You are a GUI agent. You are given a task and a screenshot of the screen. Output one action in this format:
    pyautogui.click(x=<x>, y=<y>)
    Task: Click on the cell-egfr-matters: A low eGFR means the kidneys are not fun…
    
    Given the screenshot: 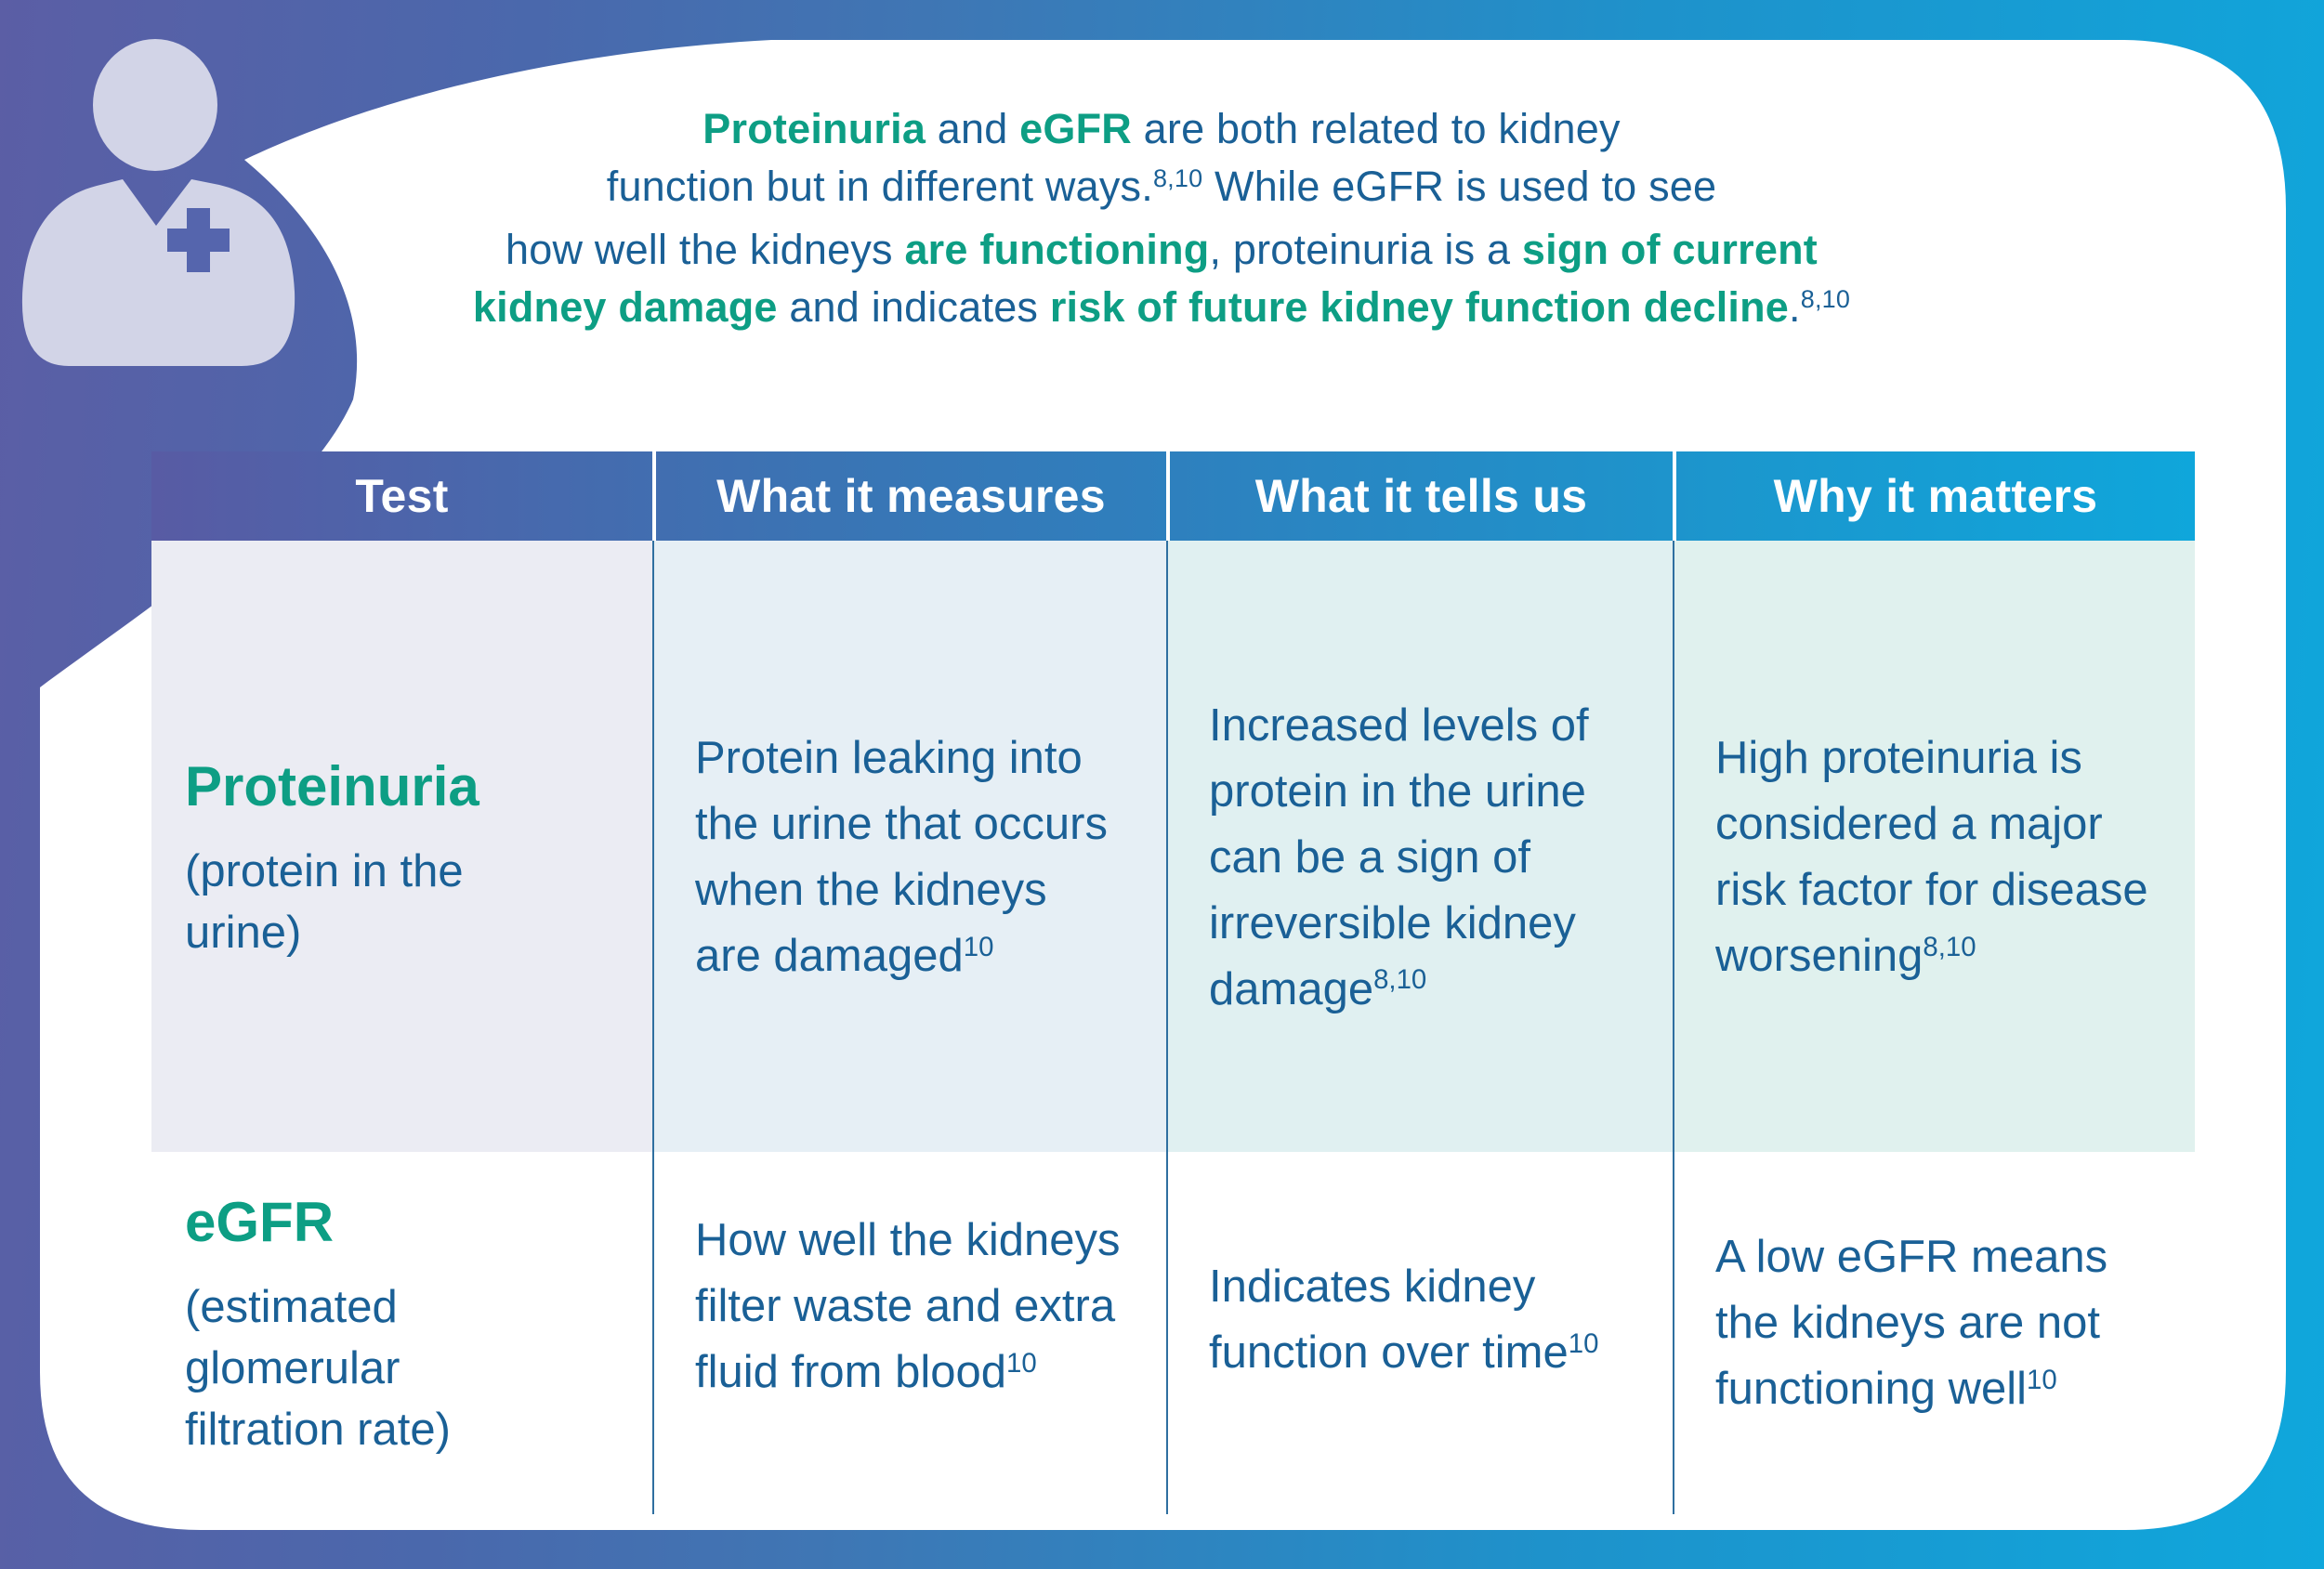 What is the action you would take?
    pyautogui.click(x=1935, y=1333)
    